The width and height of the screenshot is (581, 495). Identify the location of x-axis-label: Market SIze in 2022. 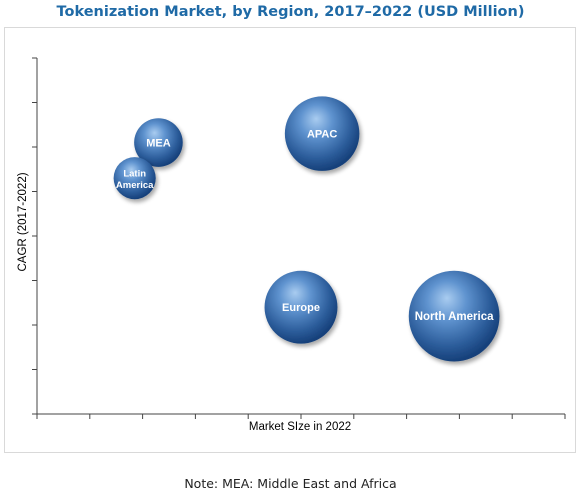
(300, 427).